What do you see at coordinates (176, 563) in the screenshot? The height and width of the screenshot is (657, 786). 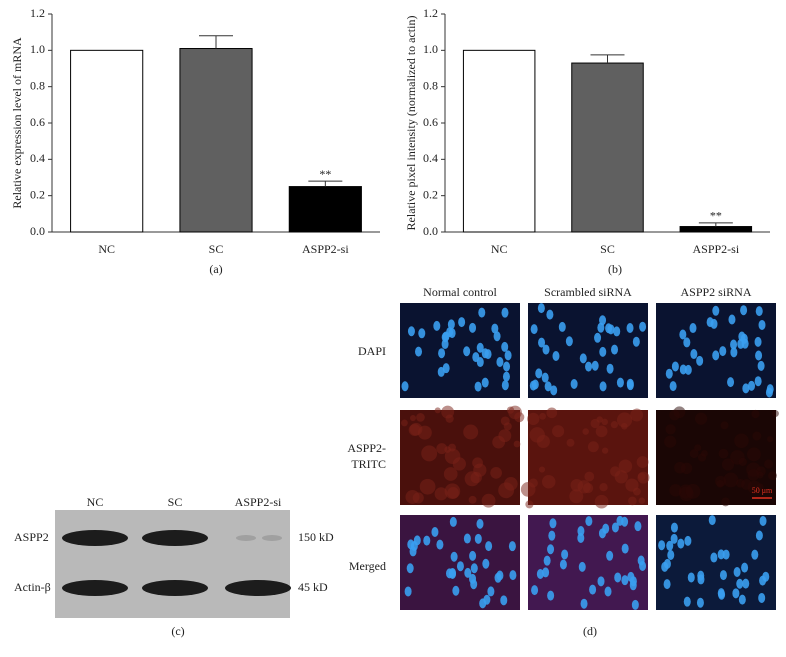 I see `blot-bands` at bounding box center [176, 563].